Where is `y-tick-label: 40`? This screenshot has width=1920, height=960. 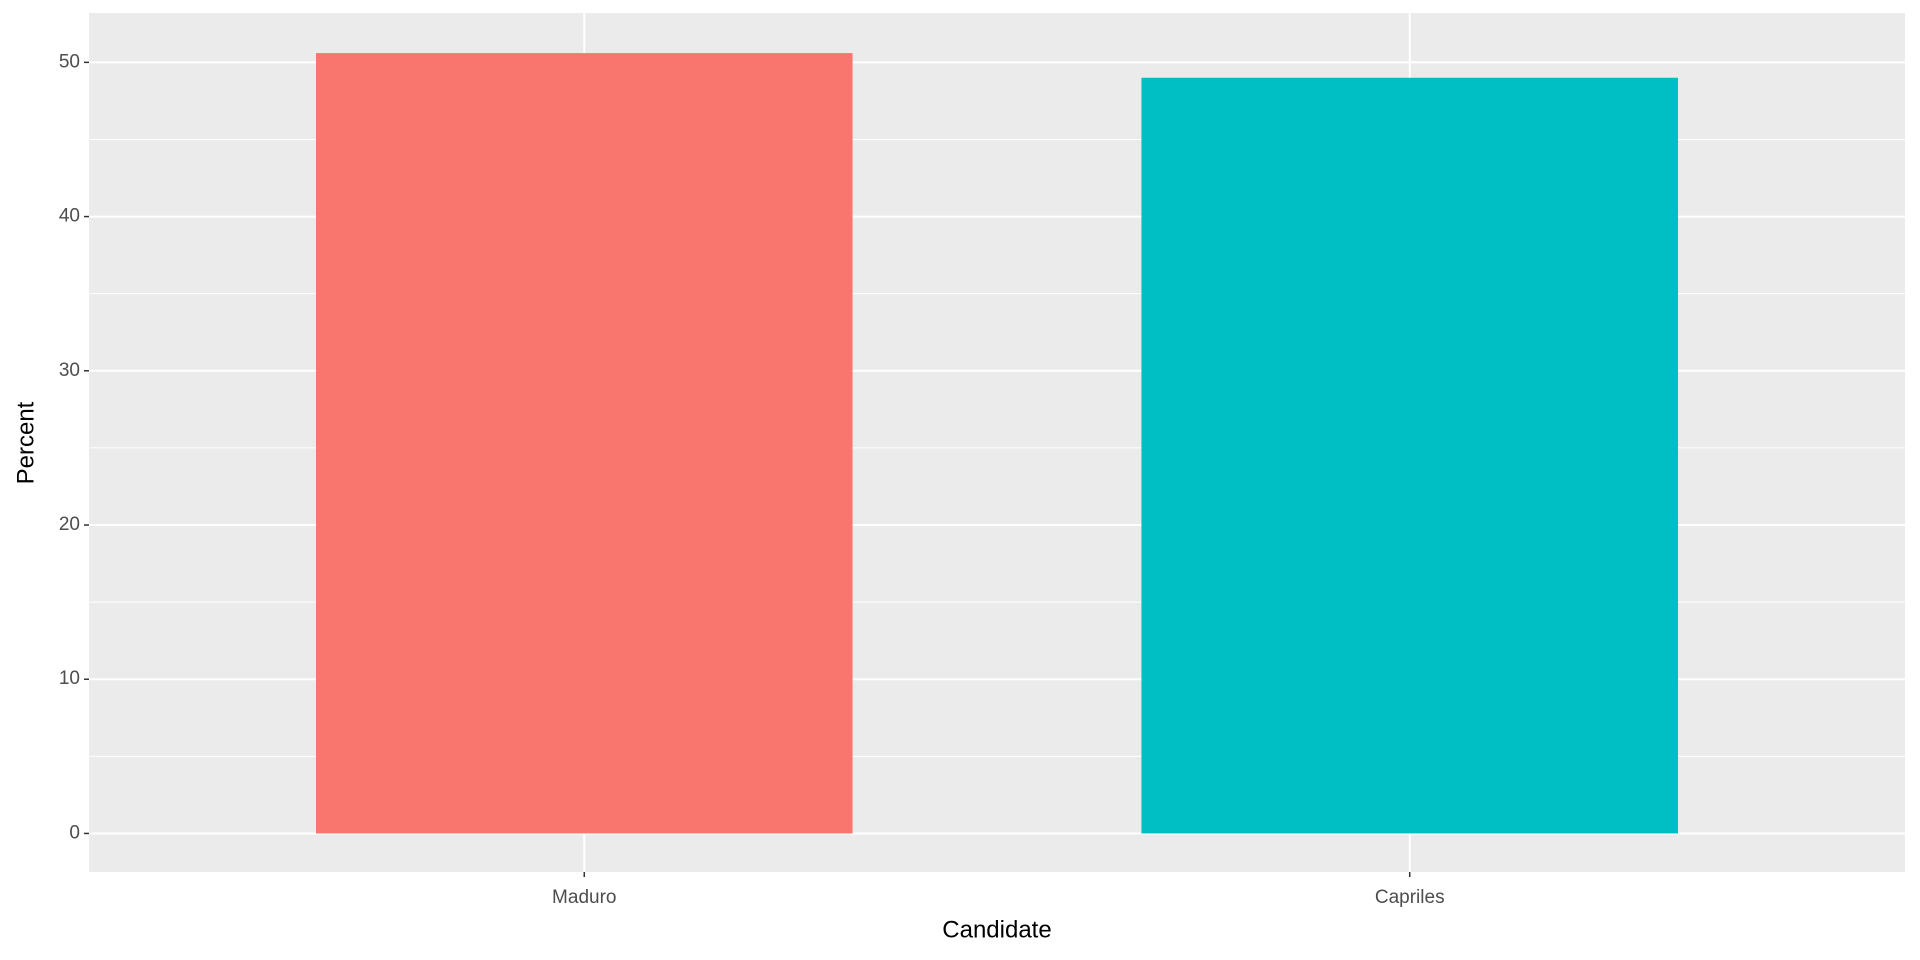
y-tick-label: 40 is located at coordinates (69, 216).